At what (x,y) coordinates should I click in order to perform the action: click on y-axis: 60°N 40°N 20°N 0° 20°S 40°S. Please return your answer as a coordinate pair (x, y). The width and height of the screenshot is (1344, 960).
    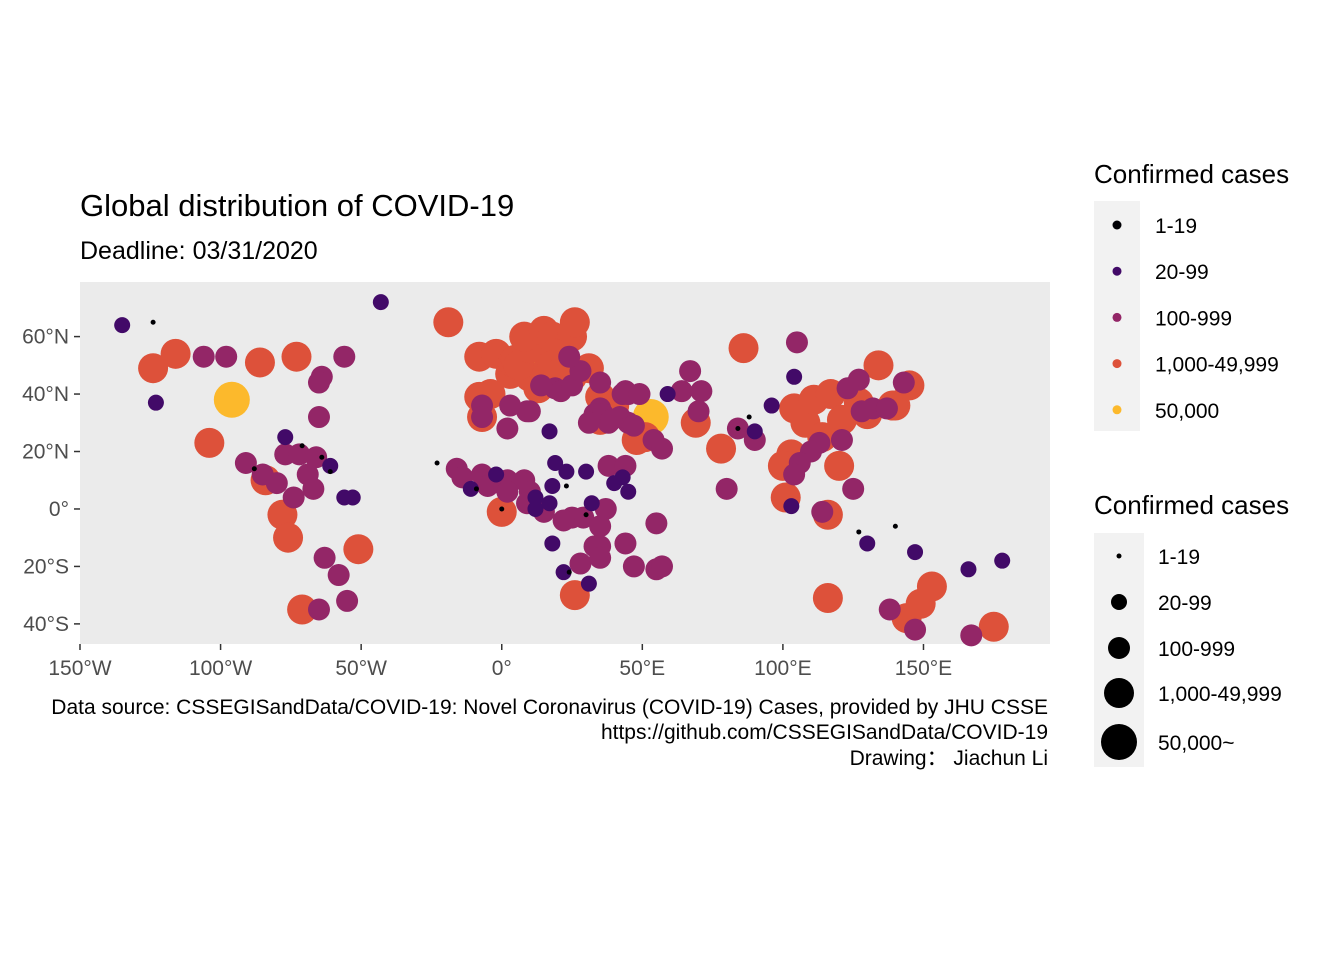
    Looking at the image, I should click on (51, 481).